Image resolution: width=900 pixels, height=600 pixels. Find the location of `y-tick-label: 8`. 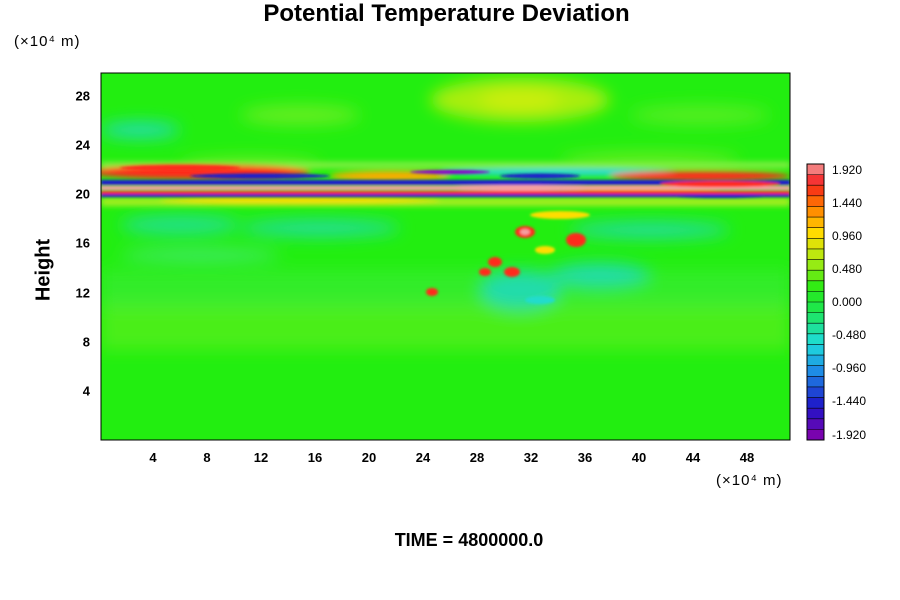

y-tick-label: 8 is located at coordinates (86, 342).